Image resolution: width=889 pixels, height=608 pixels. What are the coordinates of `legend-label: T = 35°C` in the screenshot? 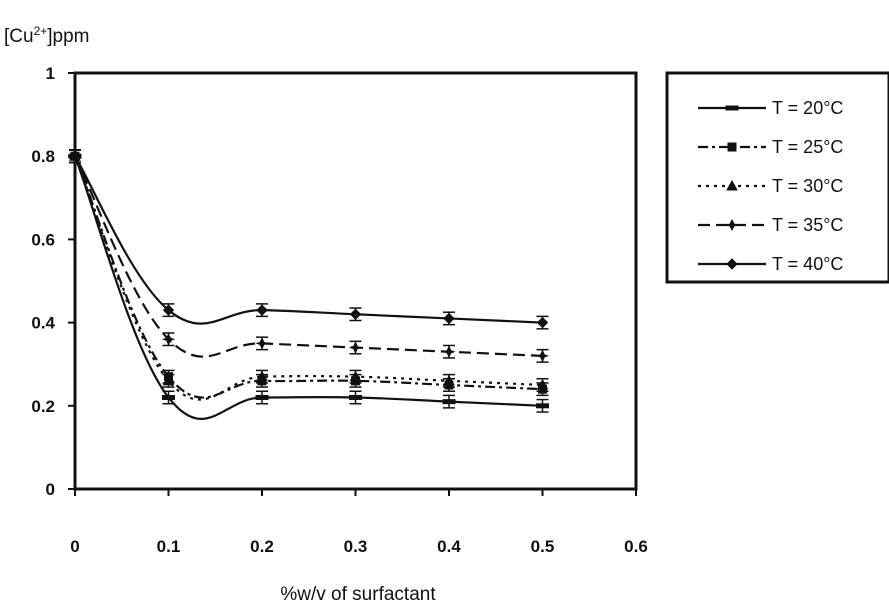 It's located at (807, 225).